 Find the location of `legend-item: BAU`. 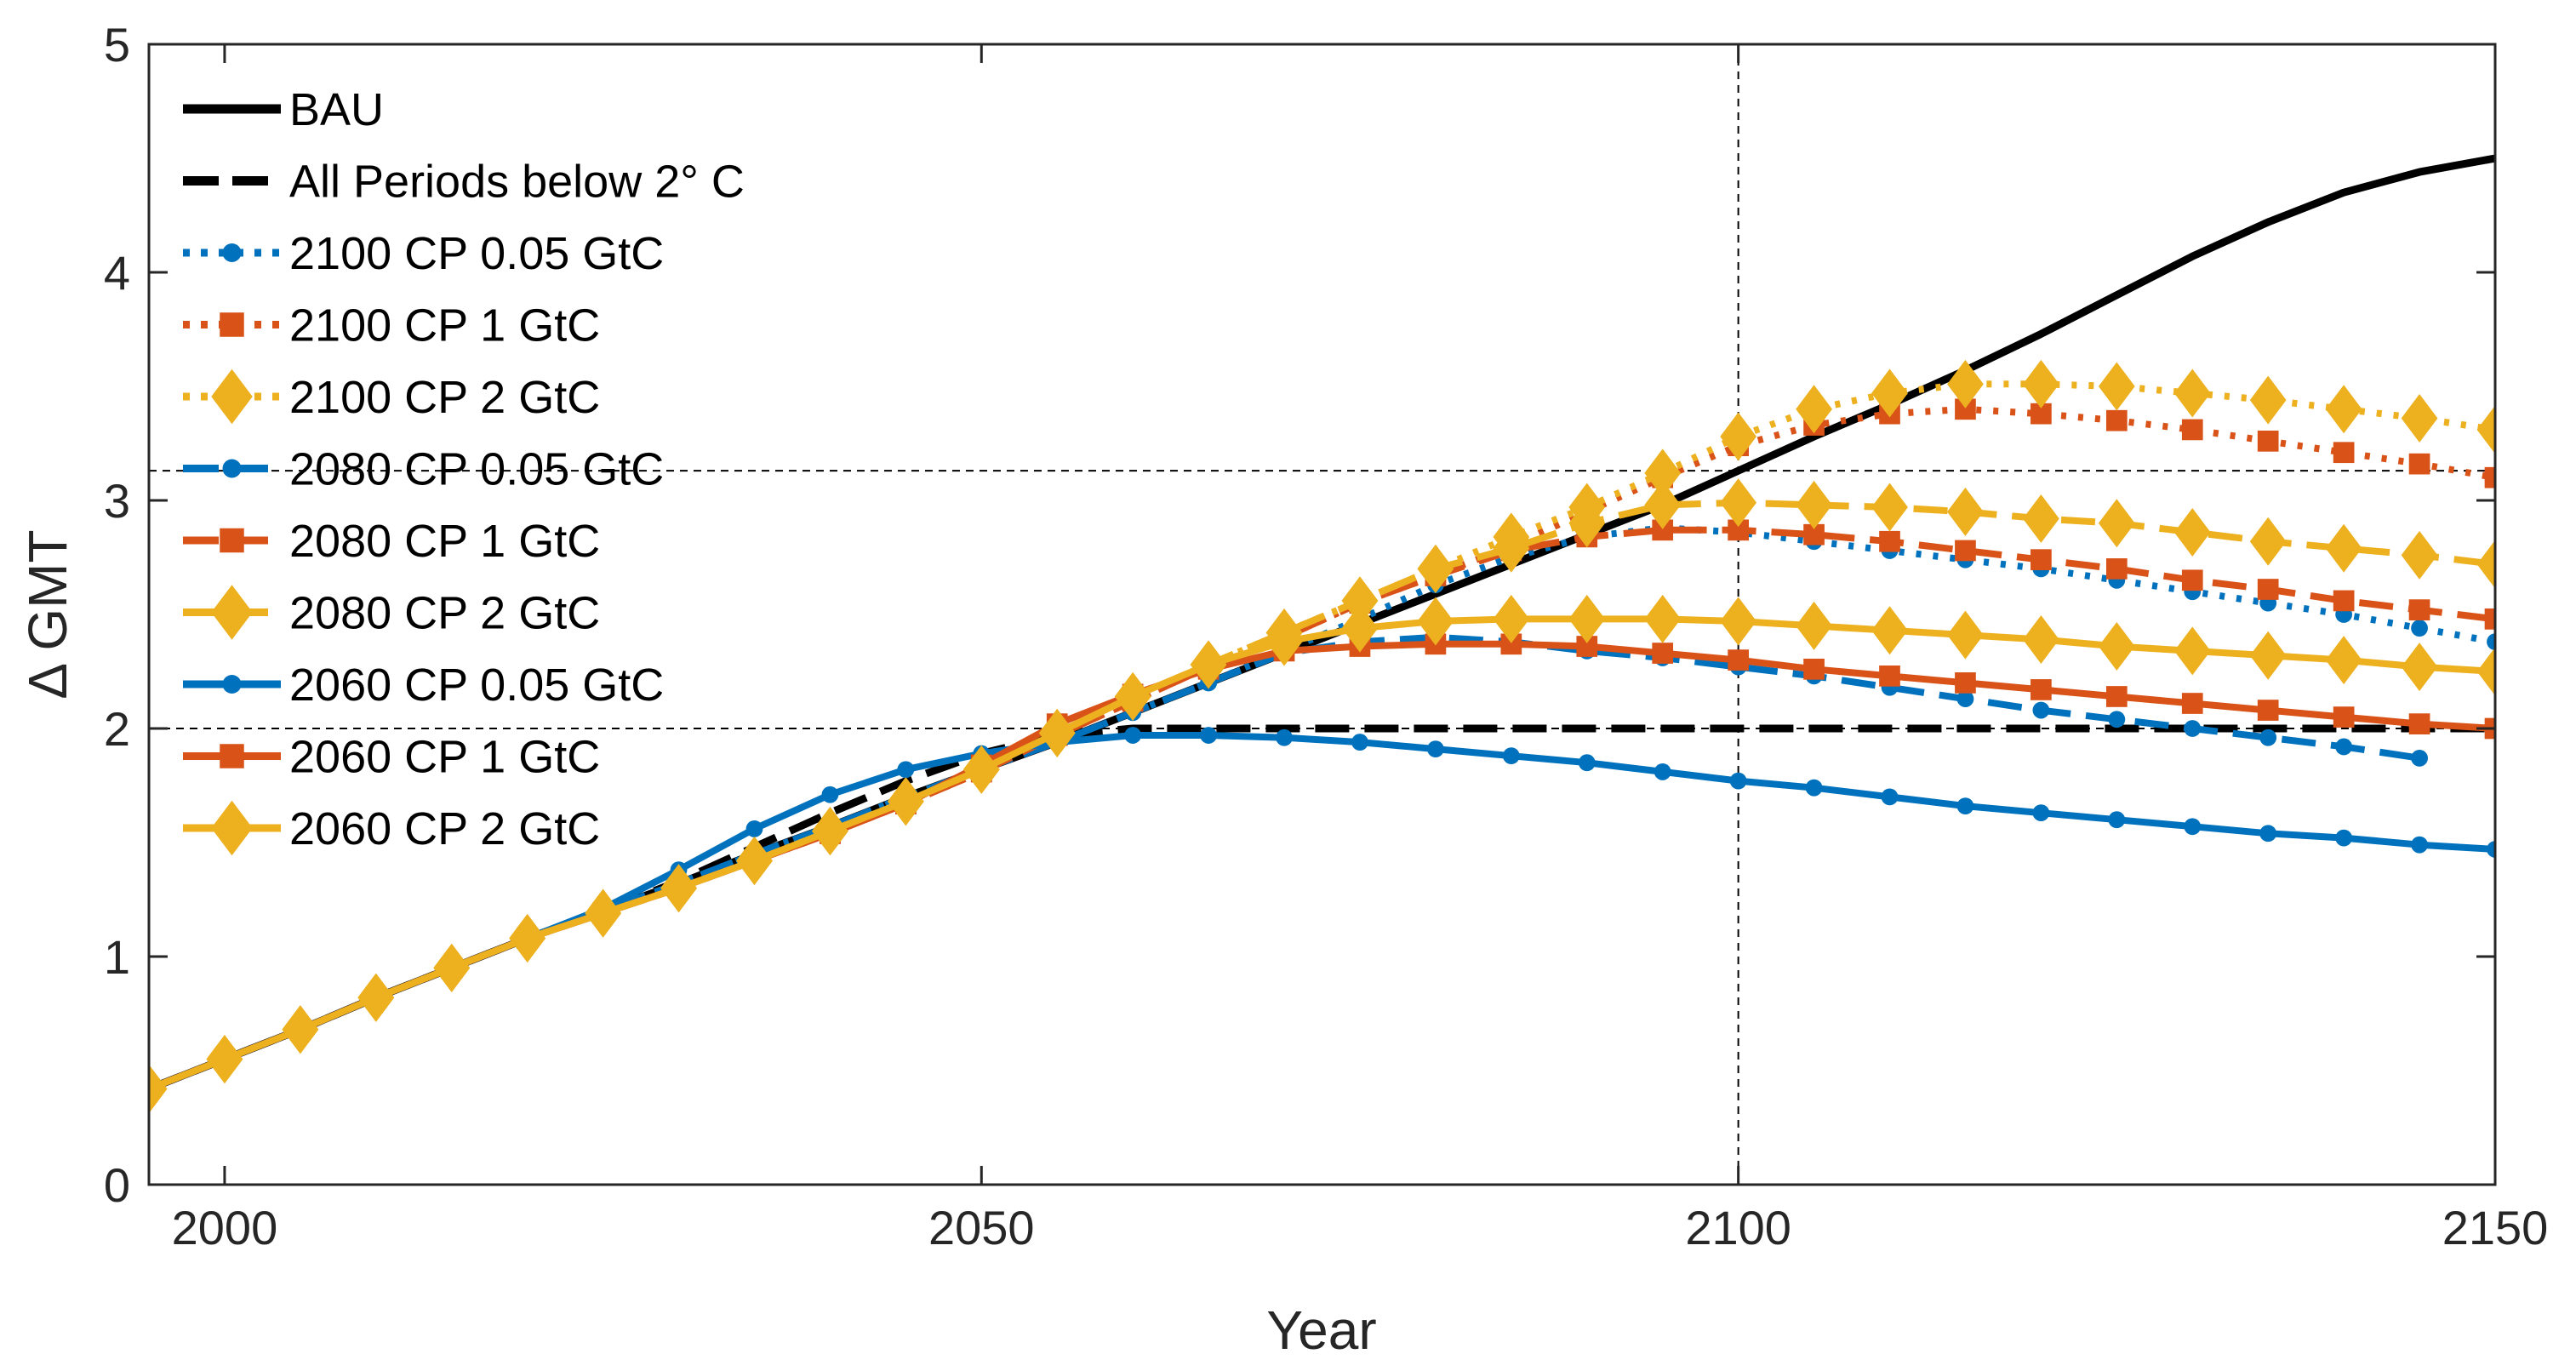

legend-item: BAU is located at coordinates (283, 110).